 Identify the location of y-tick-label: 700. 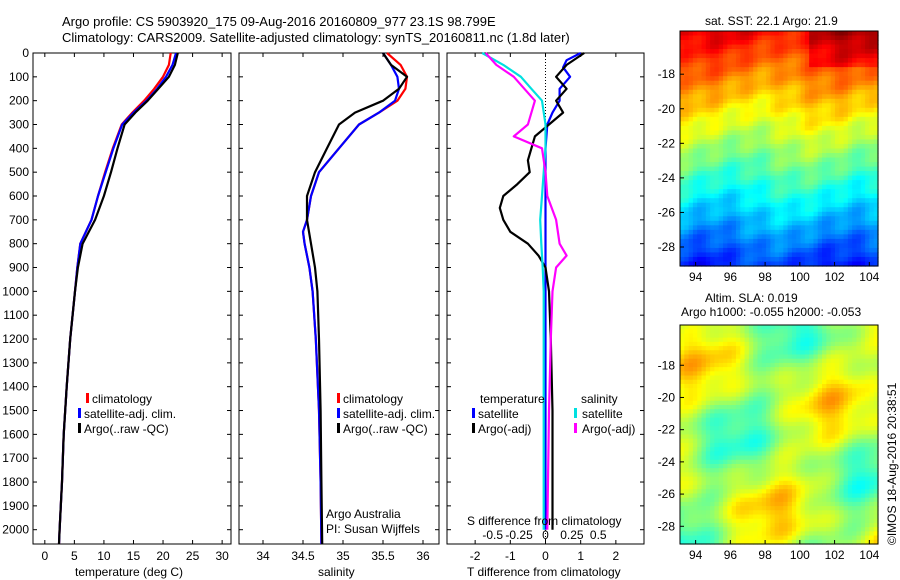
(19, 220).